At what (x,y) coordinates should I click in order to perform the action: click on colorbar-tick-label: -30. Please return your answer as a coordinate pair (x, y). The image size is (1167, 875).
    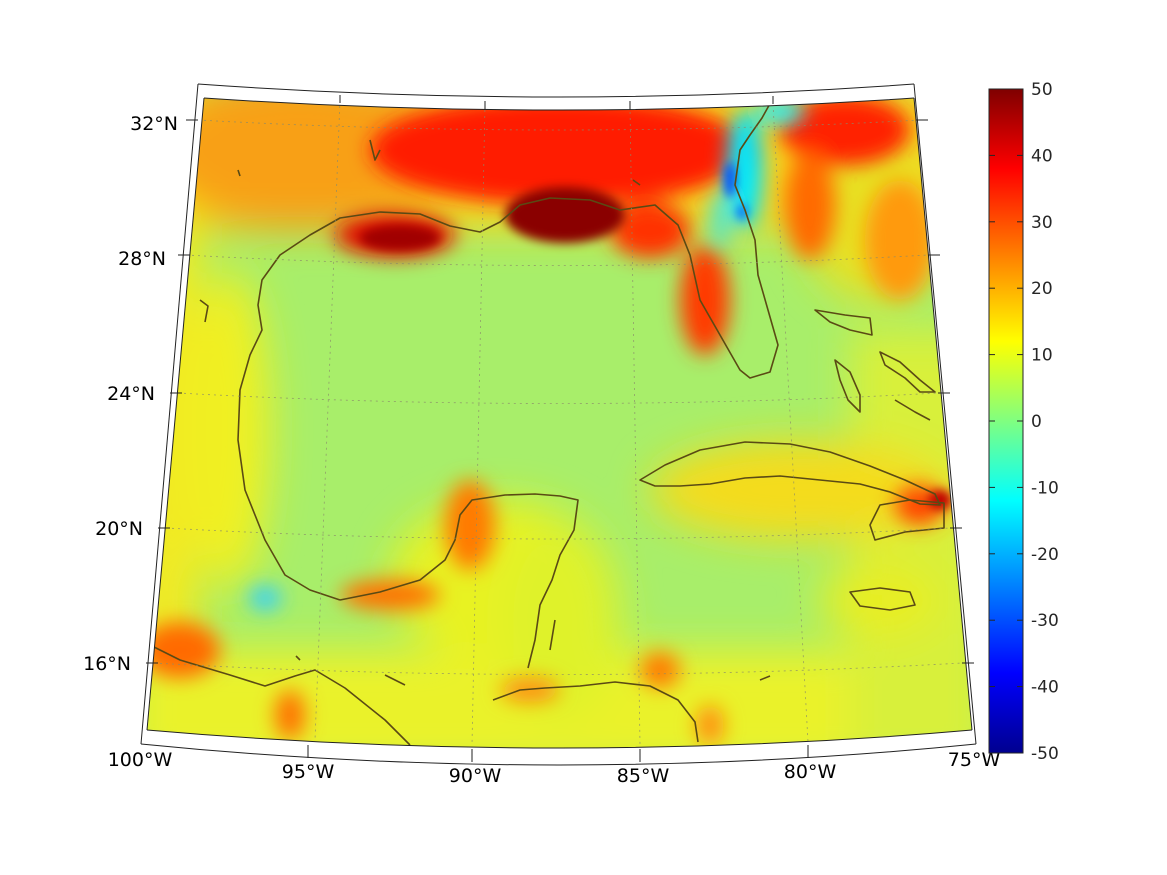
    Looking at the image, I should click on (1045, 621).